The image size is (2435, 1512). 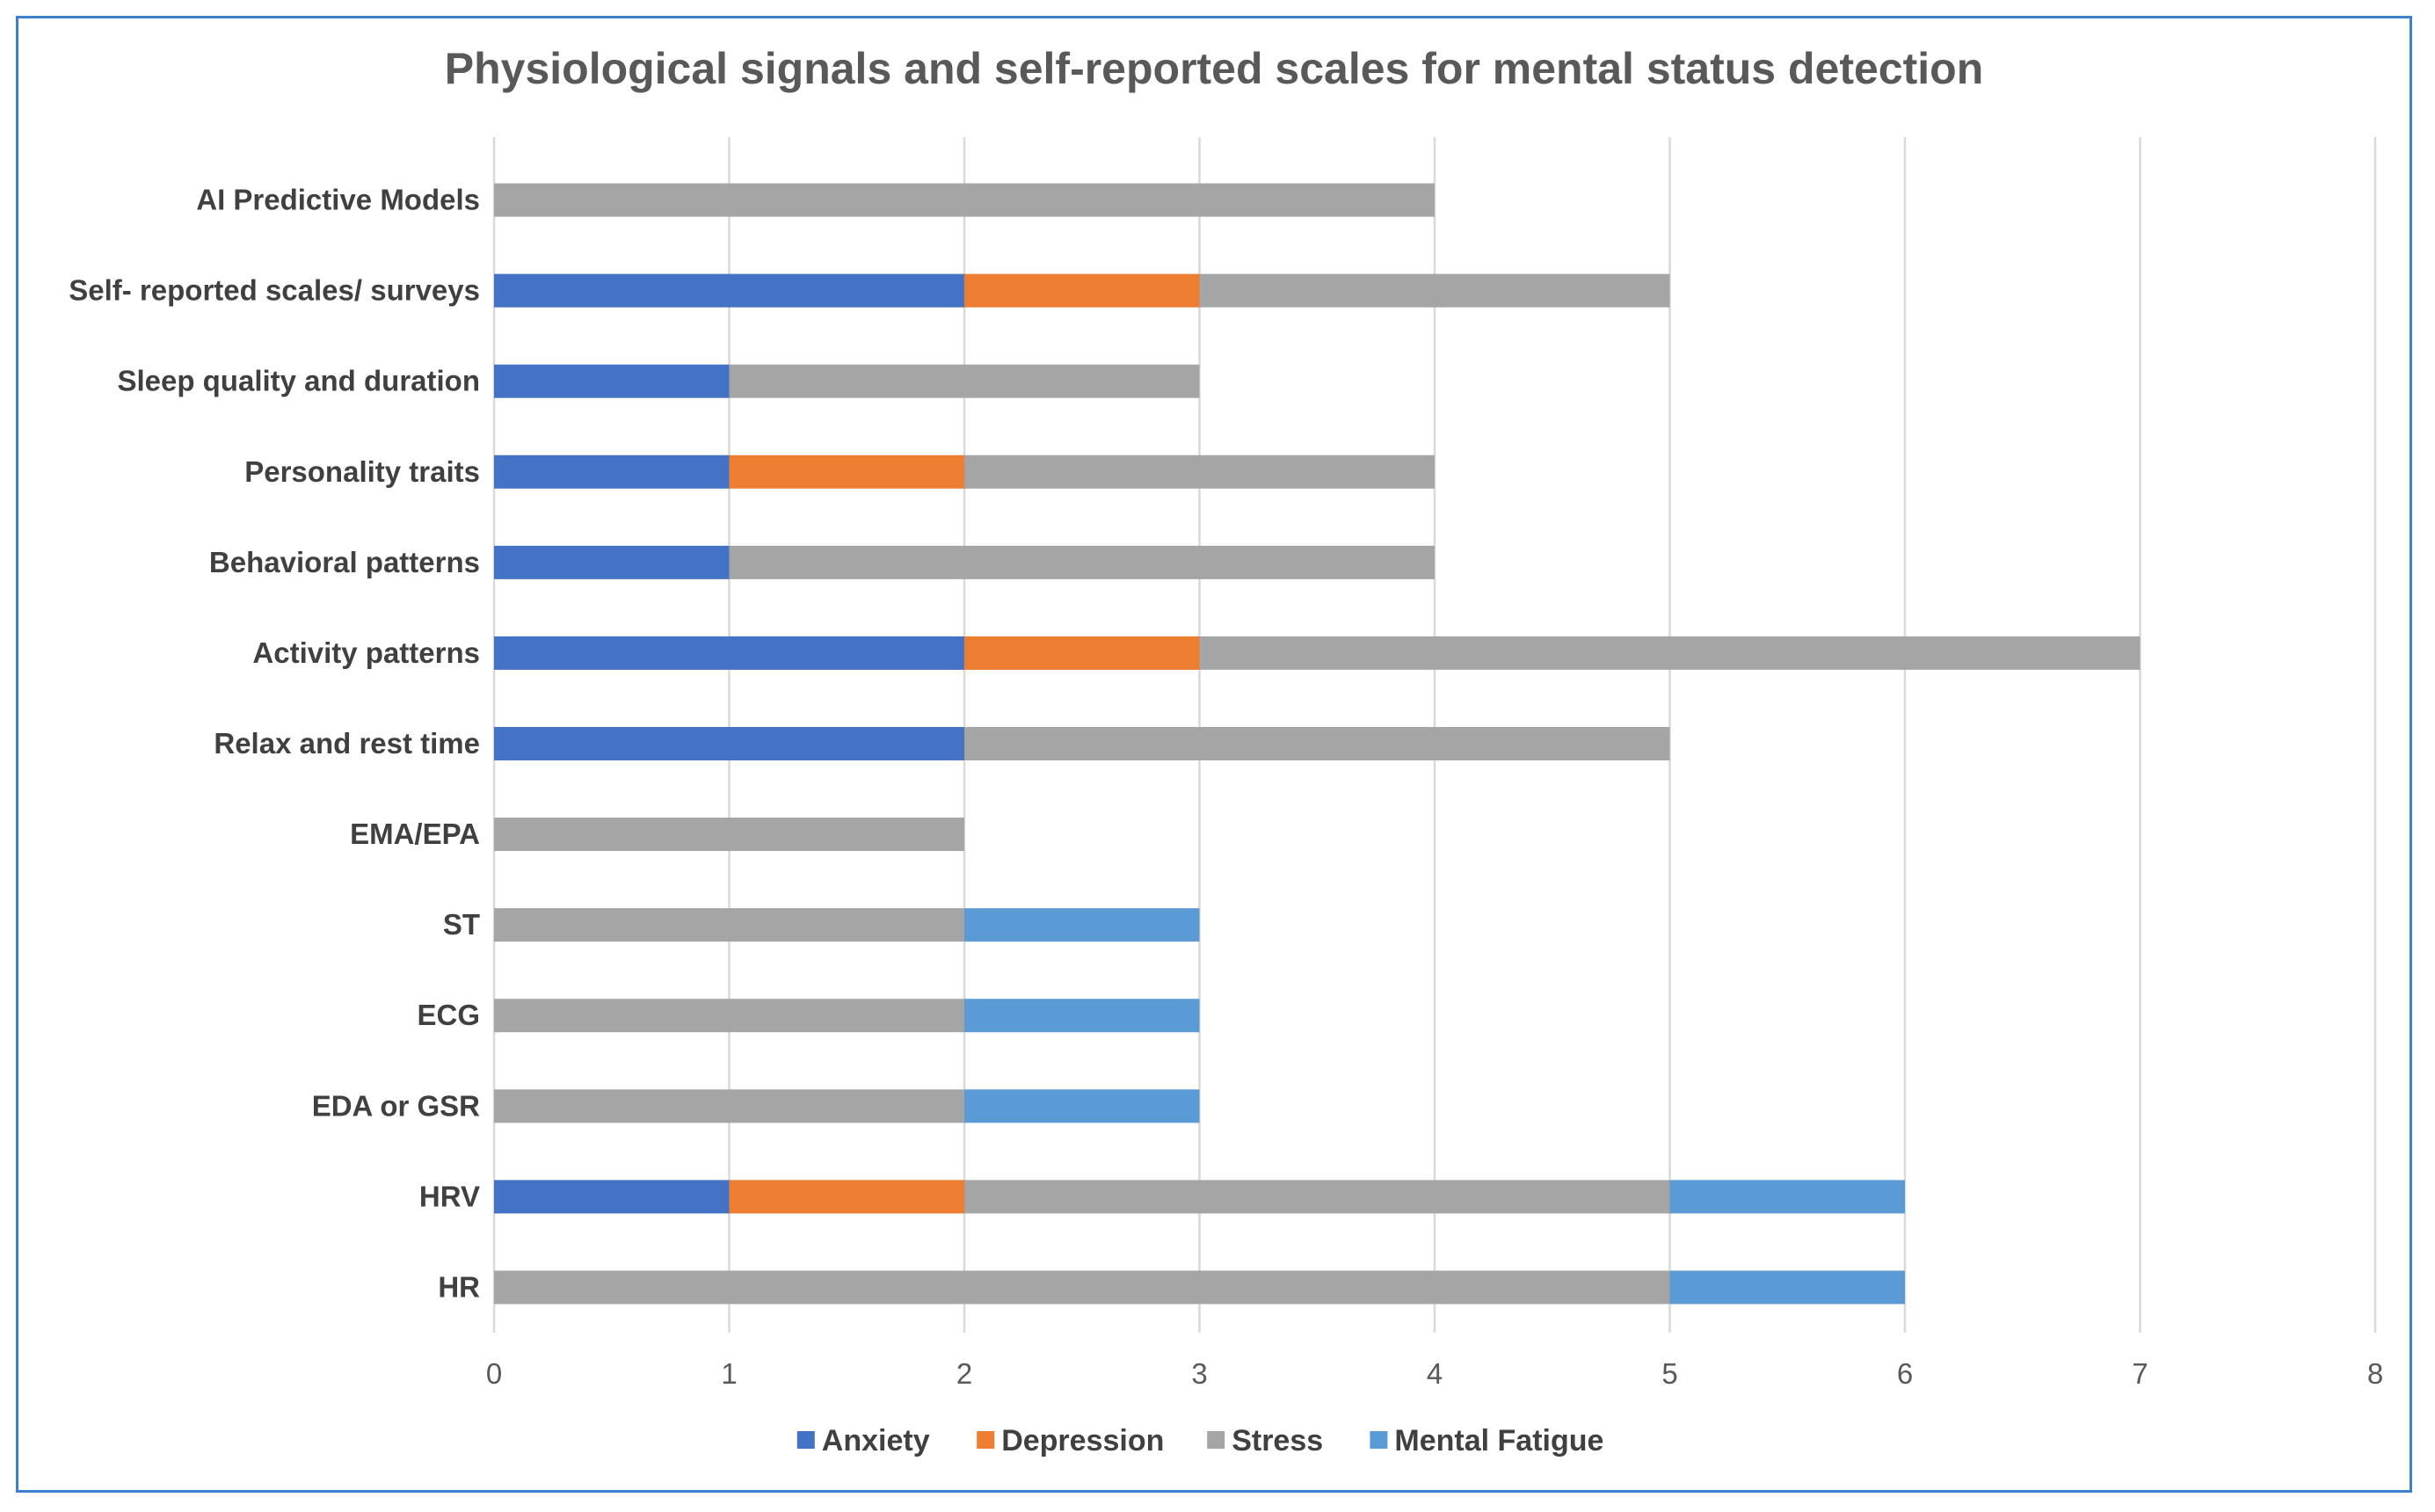 What do you see at coordinates (396, 1106) in the screenshot?
I see `category-label: EDA or GSR` at bounding box center [396, 1106].